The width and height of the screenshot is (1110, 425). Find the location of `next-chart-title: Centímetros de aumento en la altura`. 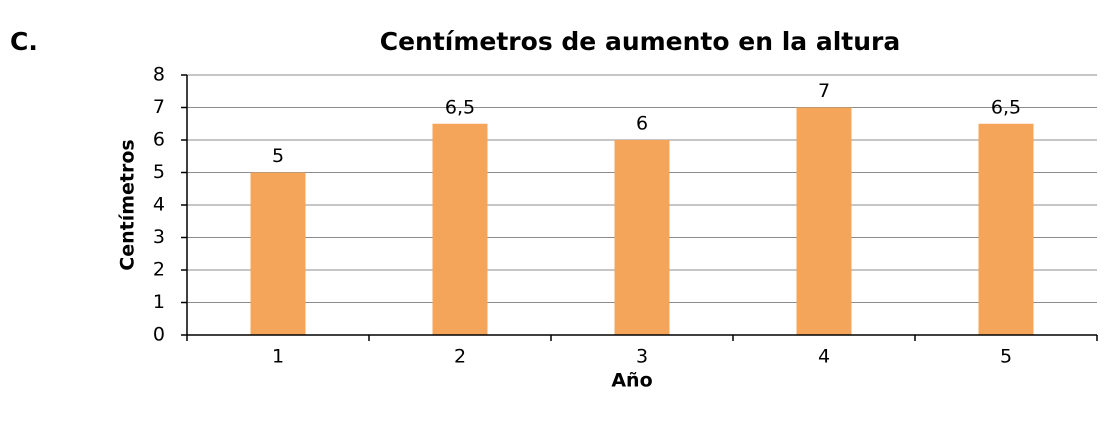

next-chart-title: Centímetros de aumento en la altura is located at coordinates (640, 423).